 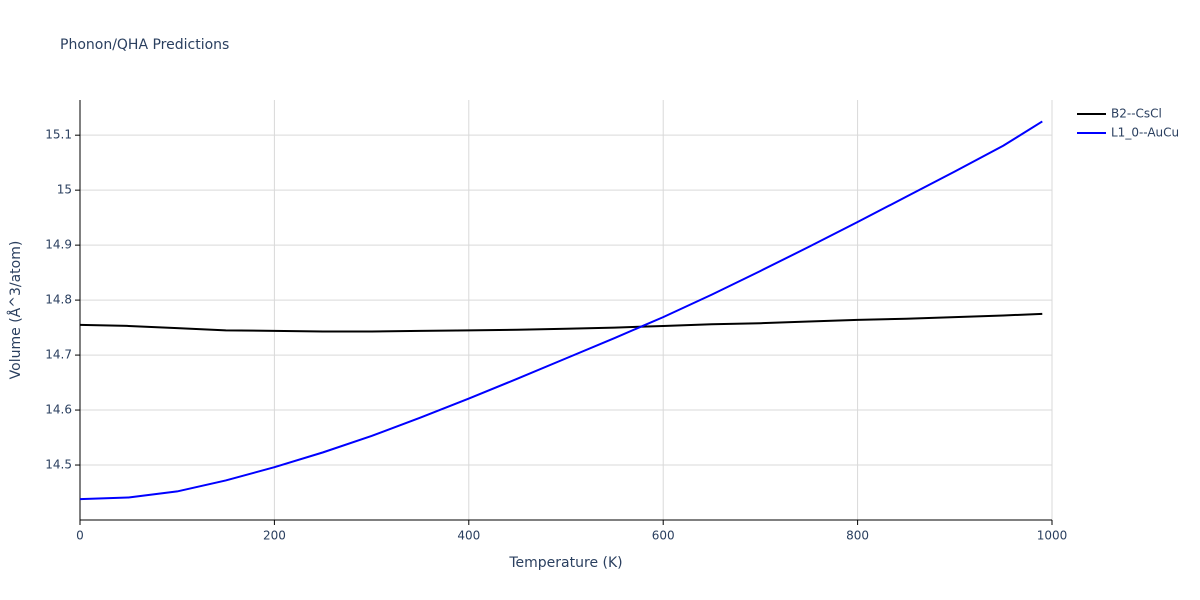 What do you see at coordinates (58, 465) in the screenshot?
I see `y-tick-label: 14.5` at bounding box center [58, 465].